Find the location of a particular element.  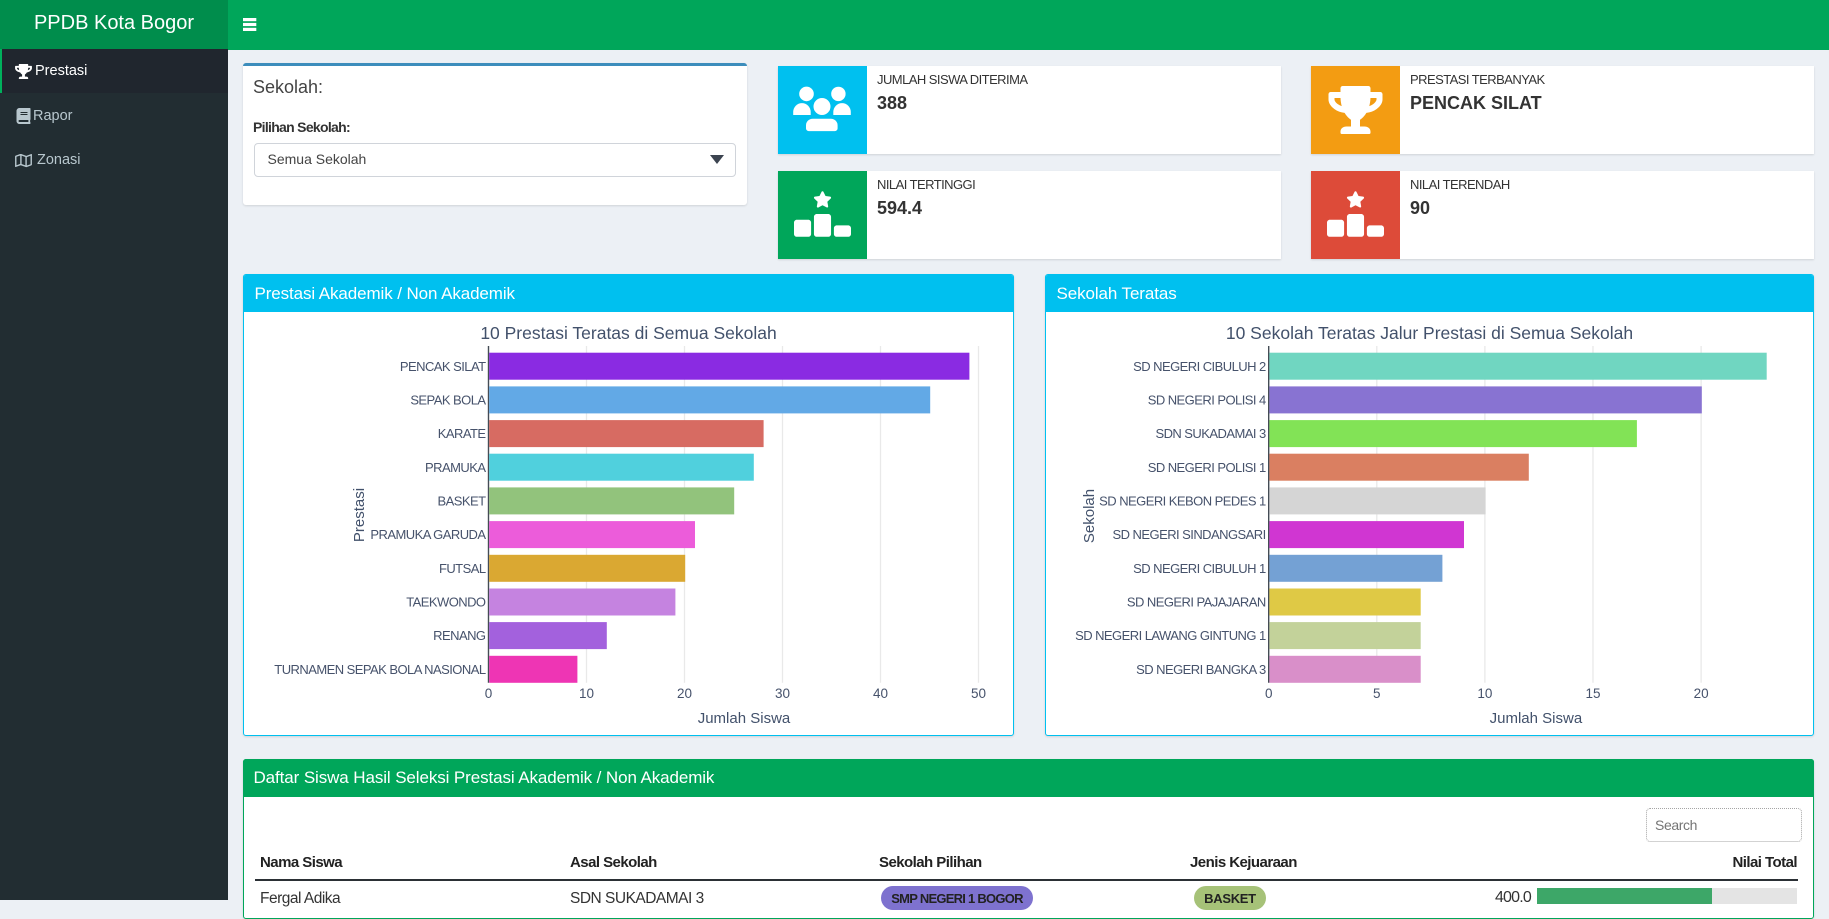

svg-text: FUTSAL is located at coordinates (462, 568).